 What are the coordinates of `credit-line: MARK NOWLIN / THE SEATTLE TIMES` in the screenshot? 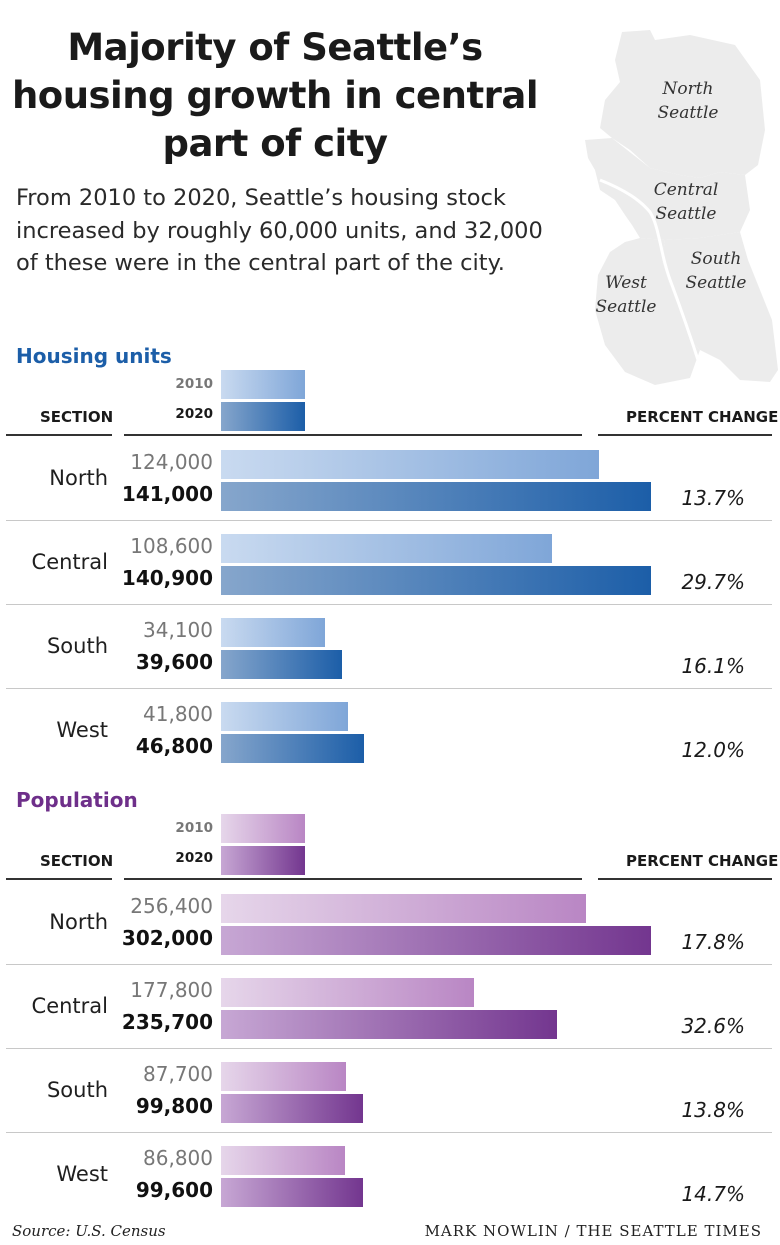 It's located at (593, 1231).